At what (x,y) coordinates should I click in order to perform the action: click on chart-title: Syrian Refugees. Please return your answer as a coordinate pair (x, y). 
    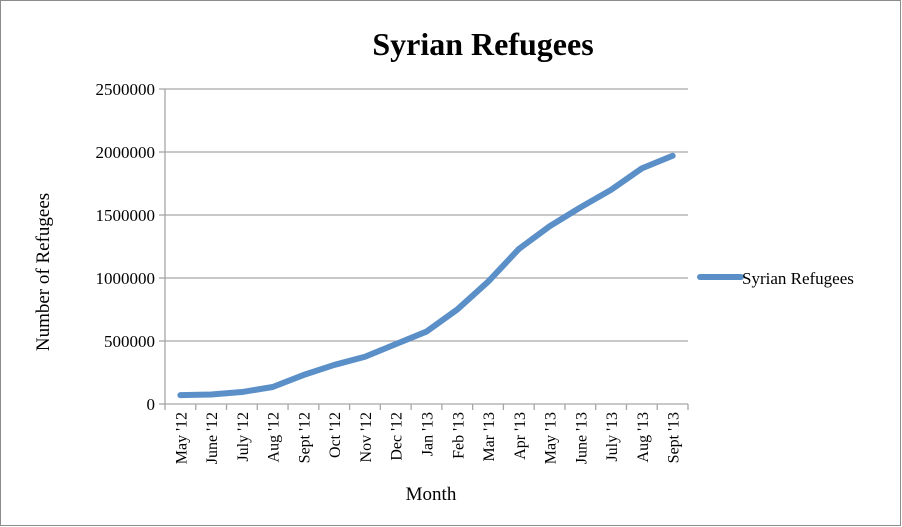
    Looking at the image, I should click on (482, 44).